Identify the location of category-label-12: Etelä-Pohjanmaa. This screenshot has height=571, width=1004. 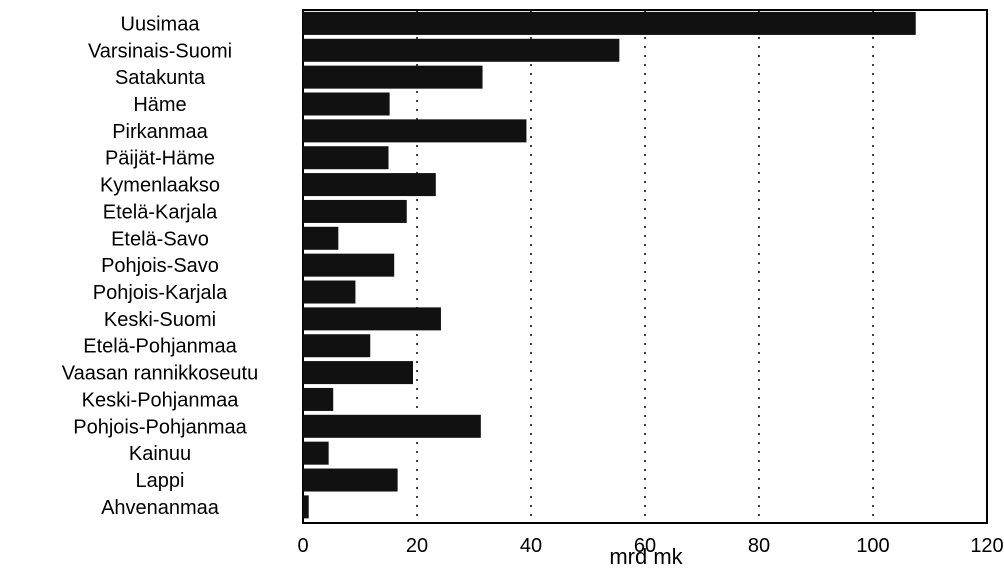
(160, 347).